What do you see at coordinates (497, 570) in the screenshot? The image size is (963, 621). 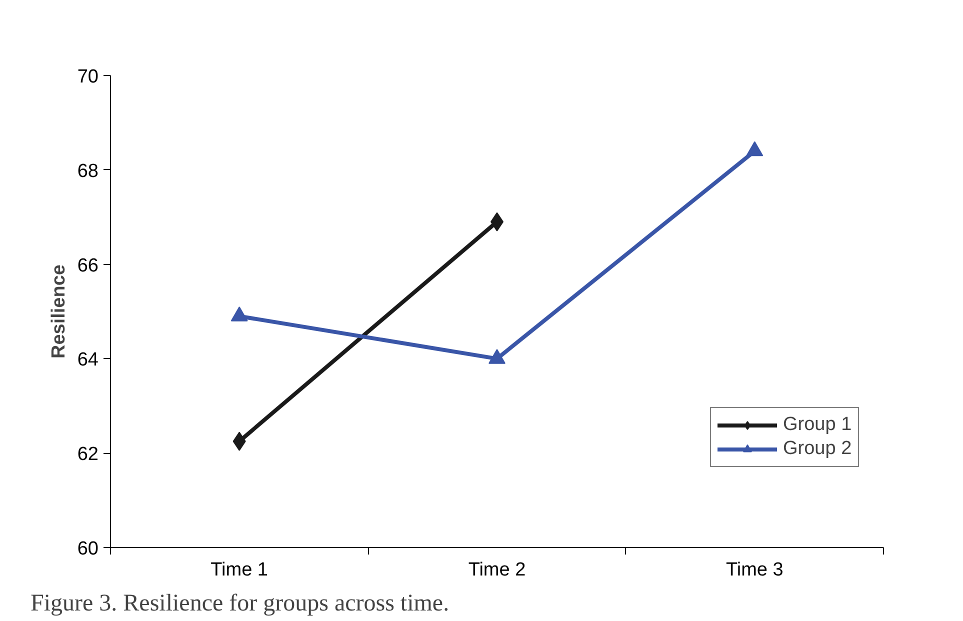 I see `x-tick-label: Time 2` at bounding box center [497, 570].